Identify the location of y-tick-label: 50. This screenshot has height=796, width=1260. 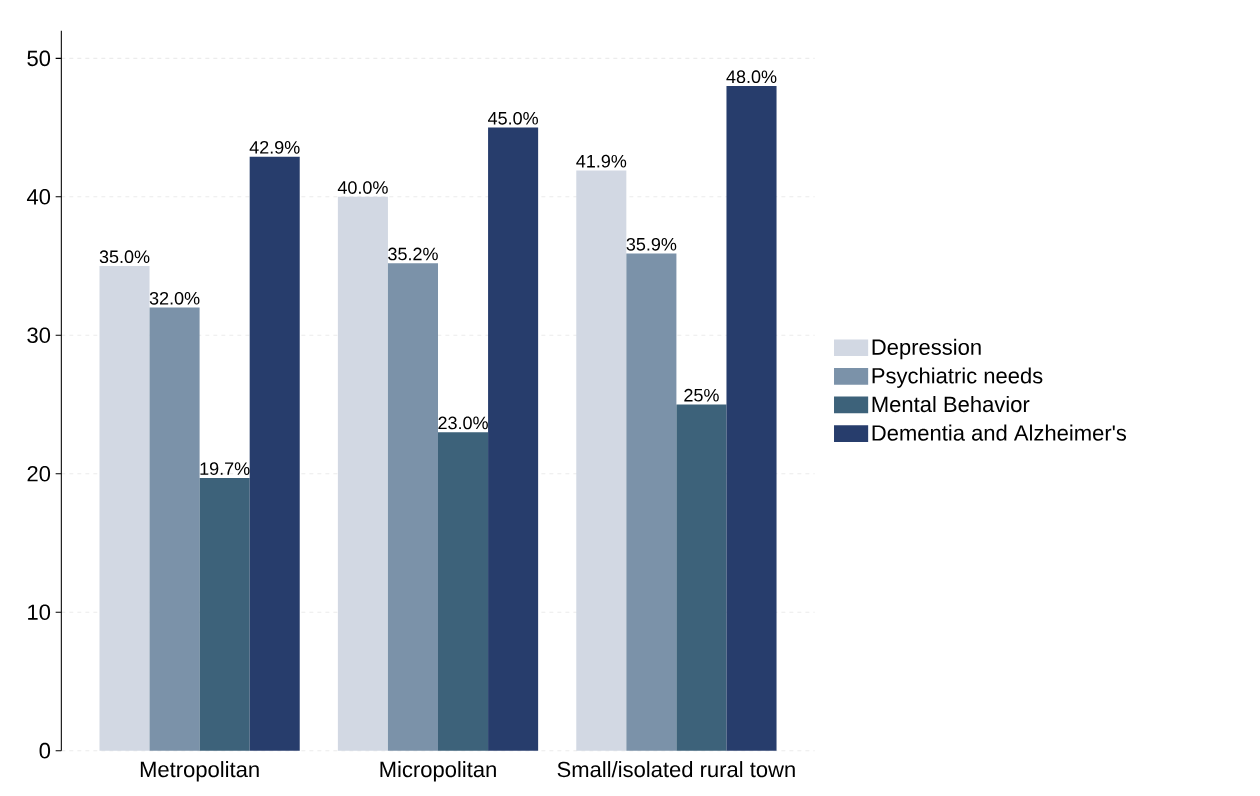
(39, 58).